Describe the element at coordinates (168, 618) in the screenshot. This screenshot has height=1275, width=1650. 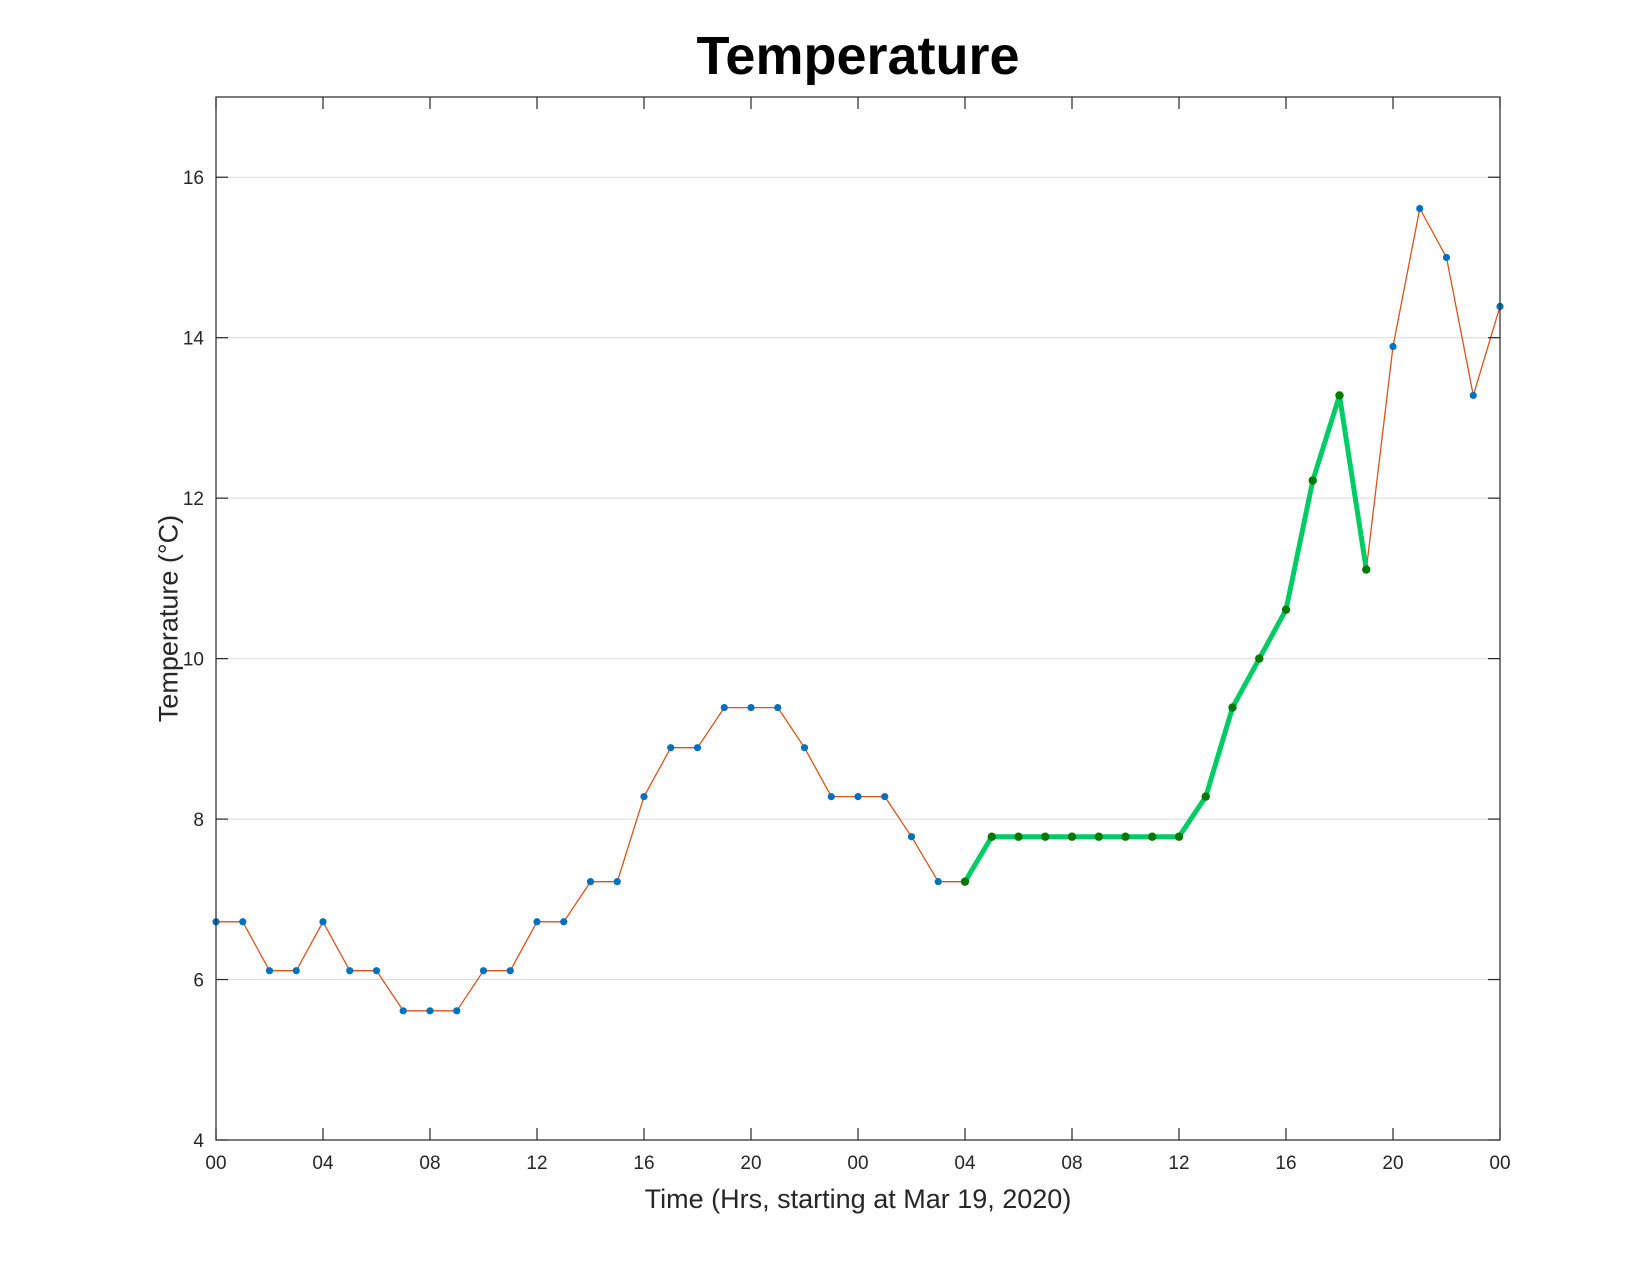
I see `y-axis-label: Temperature (°C)` at that location.